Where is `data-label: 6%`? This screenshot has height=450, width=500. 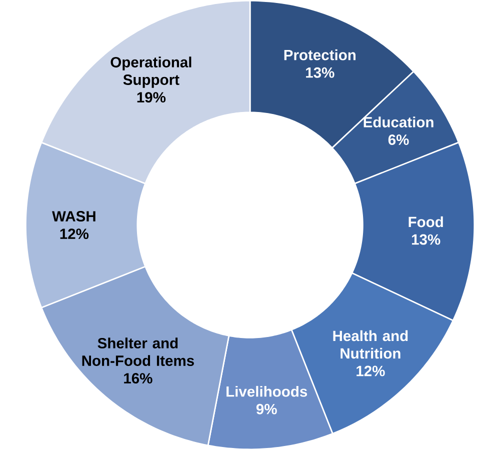
data-label: 6% is located at coordinates (398, 139).